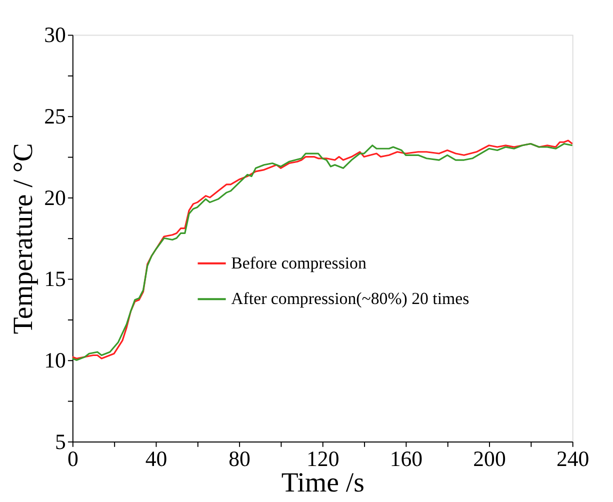 This screenshot has width=613, height=502. I want to click on x-tick-label: 200, so click(489, 458).